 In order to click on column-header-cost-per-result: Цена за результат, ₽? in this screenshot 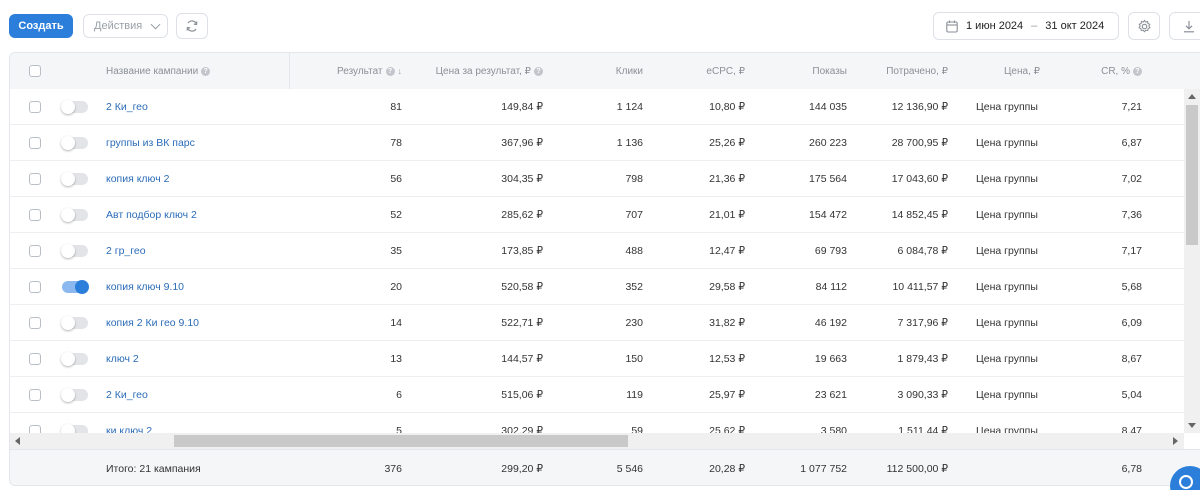, I will do `click(476, 71)`.